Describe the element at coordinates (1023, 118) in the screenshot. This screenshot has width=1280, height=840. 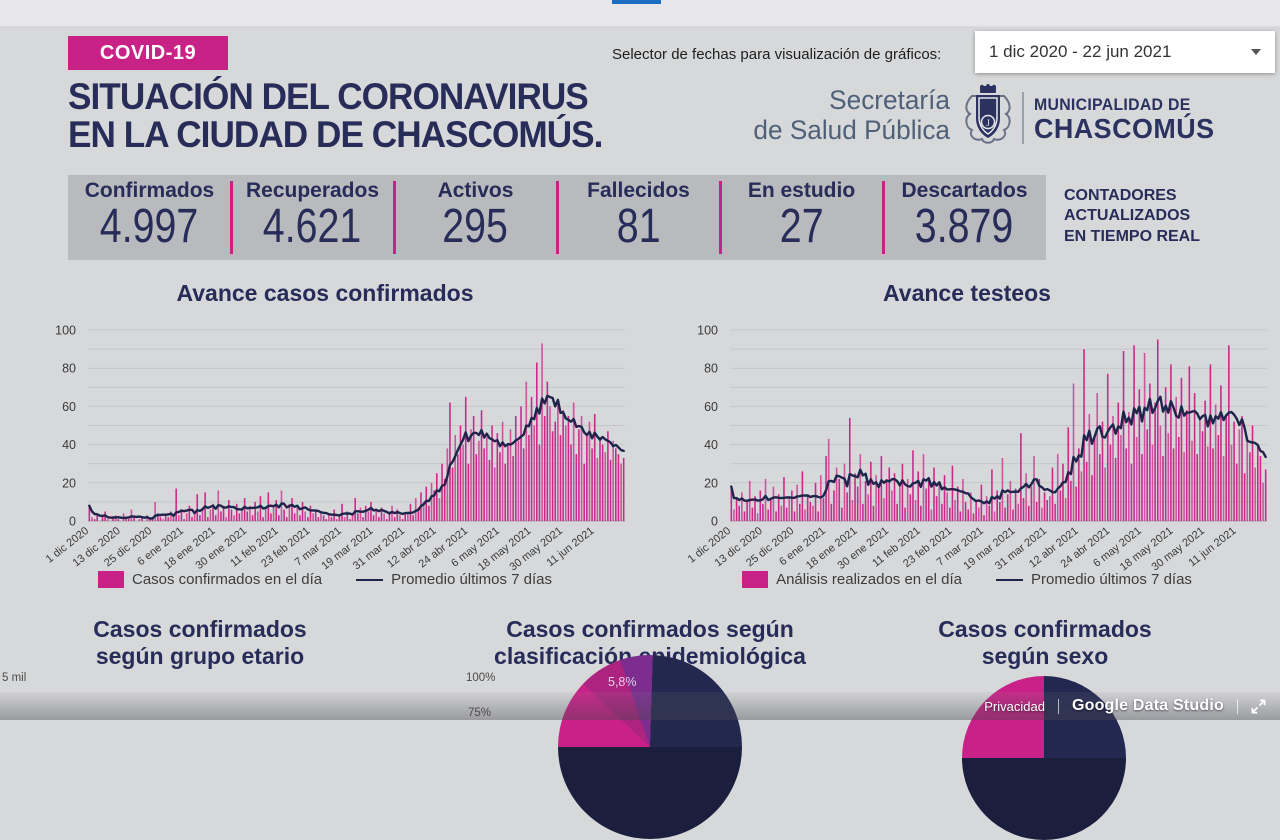
I see `logo-divider` at that location.